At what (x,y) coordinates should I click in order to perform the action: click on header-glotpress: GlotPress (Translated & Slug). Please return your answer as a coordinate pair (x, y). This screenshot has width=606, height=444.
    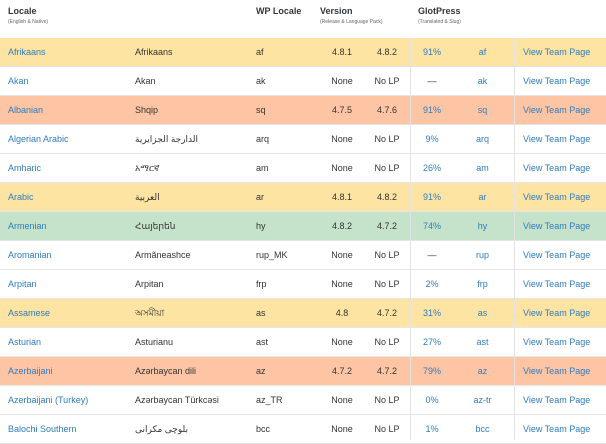
    Looking at the image, I should click on (439, 15).